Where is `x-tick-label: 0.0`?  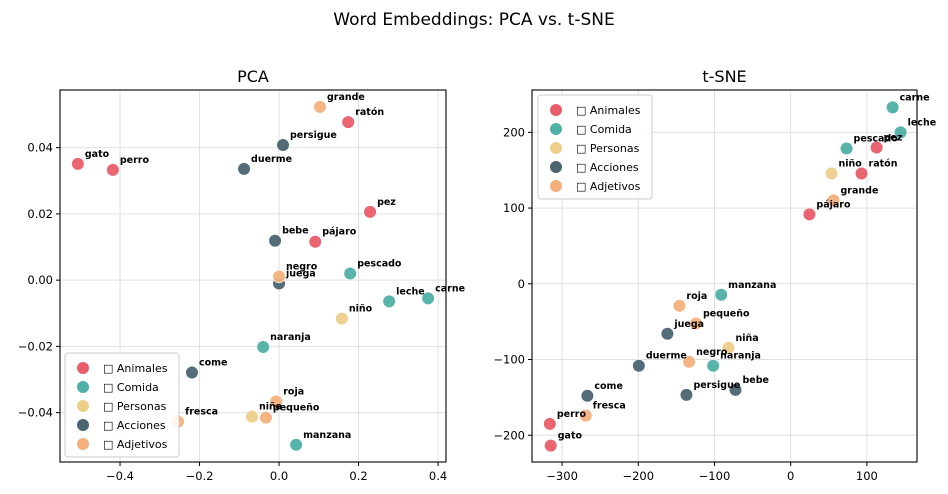 x-tick-label: 0.0 is located at coordinates (279, 476).